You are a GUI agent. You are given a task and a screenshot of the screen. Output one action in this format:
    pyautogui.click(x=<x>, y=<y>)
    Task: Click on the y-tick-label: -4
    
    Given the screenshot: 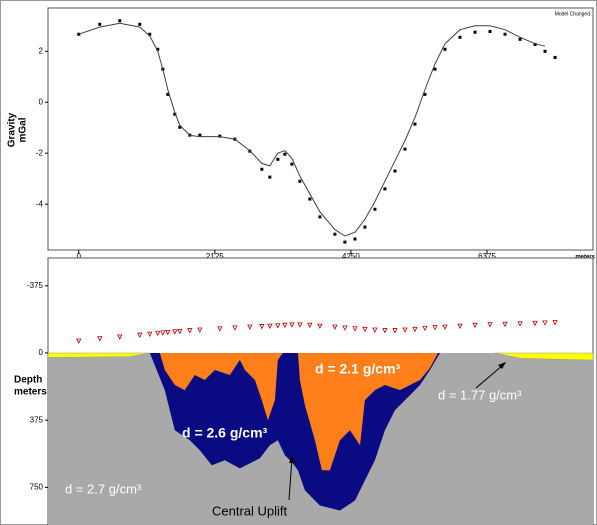 What is the action you would take?
    pyautogui.click(x=40, y=203)
    